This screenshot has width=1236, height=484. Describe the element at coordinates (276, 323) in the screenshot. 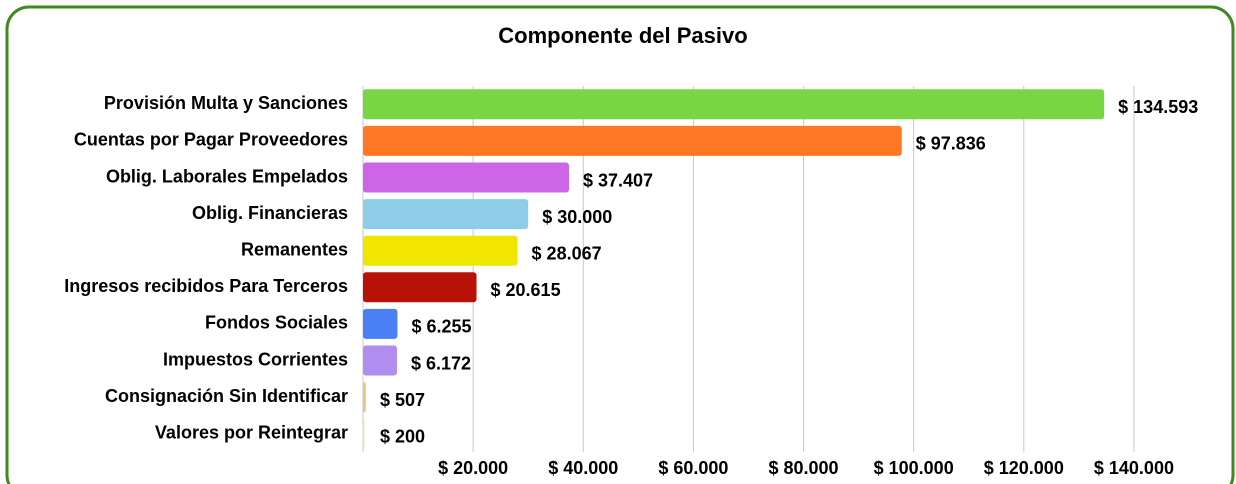

I see `y-tick-label: Fondos Sociales` at that location.